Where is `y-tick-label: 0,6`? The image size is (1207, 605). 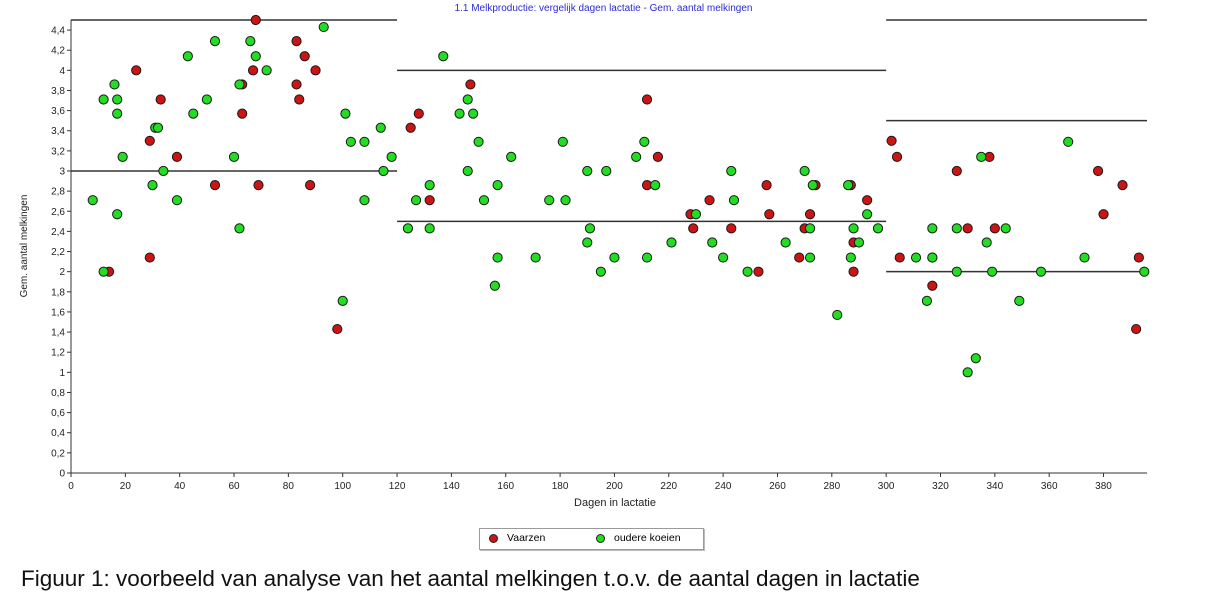 y-tick-label: 0,6 is located at coordinates (58, 413).